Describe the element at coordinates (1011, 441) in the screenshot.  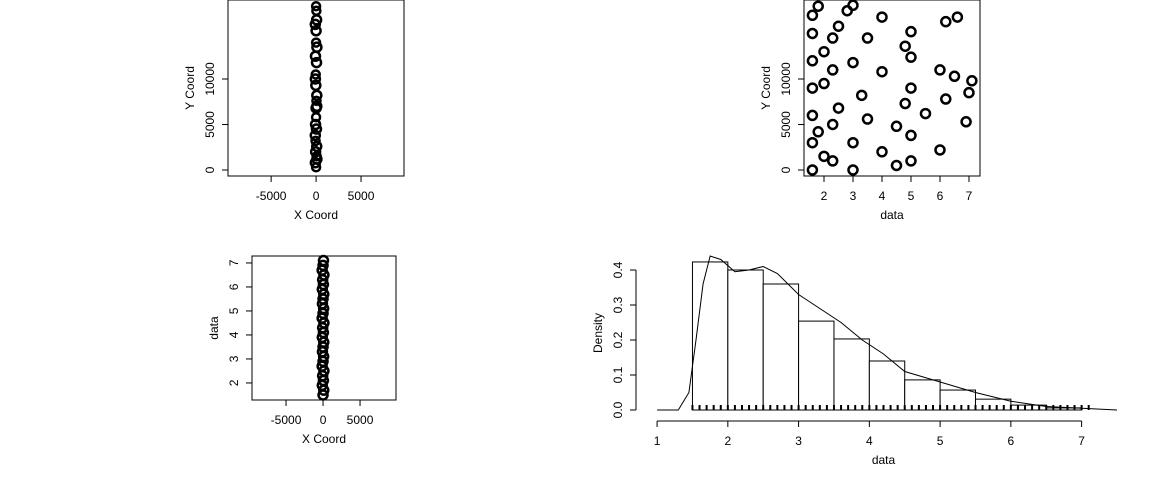
I see `x-tick-label: 6` at that location.